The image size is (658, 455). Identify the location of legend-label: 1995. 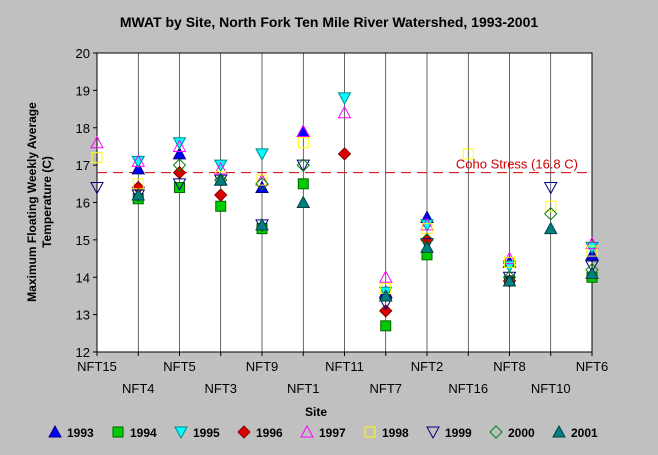
(206, 433).